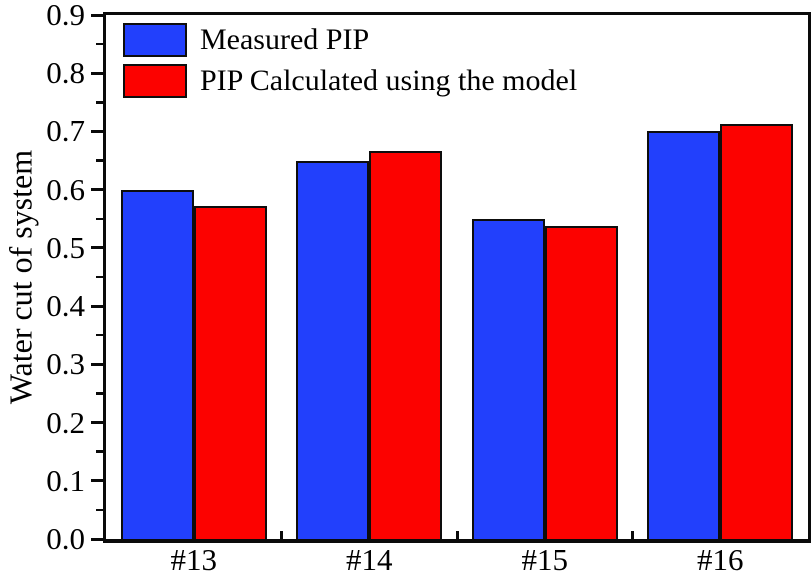  Describe the element at coordinates (508, 379) in the screenshot. I see `bar-15-measured` at that location.